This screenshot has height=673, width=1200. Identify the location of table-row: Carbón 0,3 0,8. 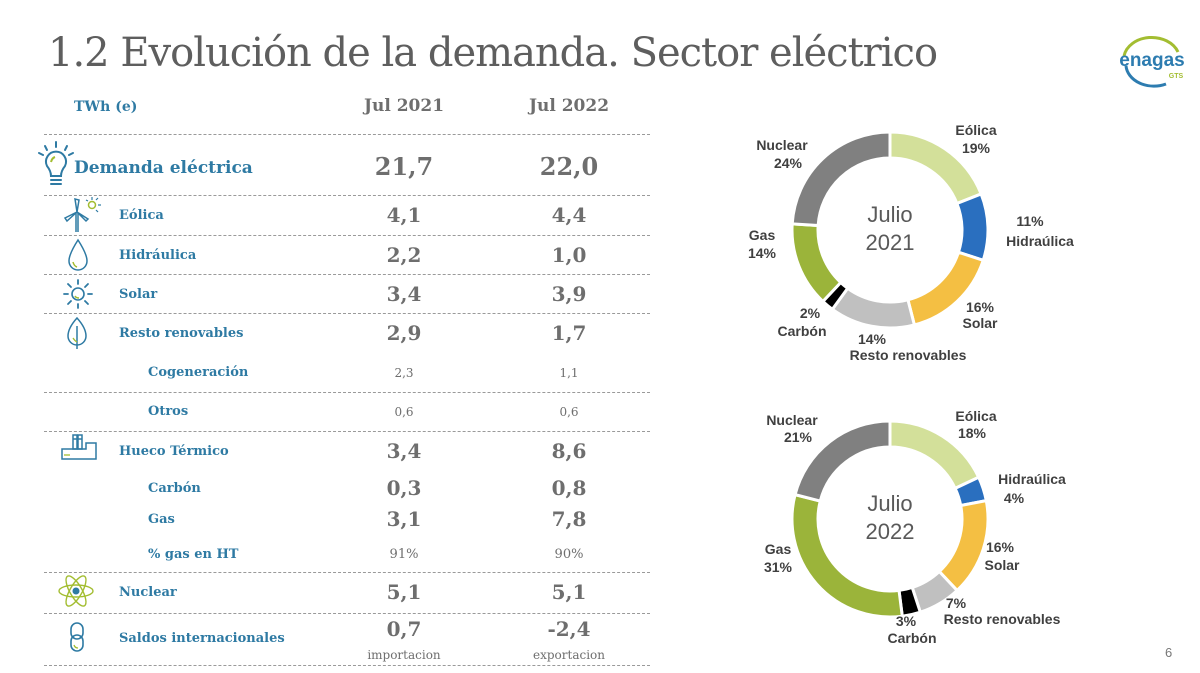
(347, 490).